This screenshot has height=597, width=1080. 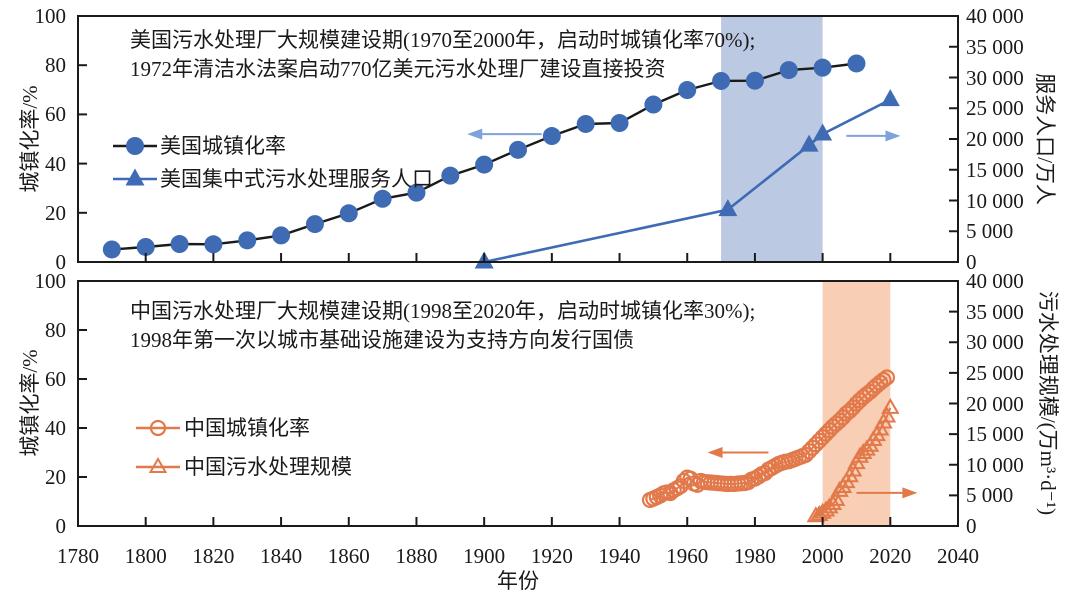 I want to click on cn-left-tick-label: 40, so click(x=55, y=428).